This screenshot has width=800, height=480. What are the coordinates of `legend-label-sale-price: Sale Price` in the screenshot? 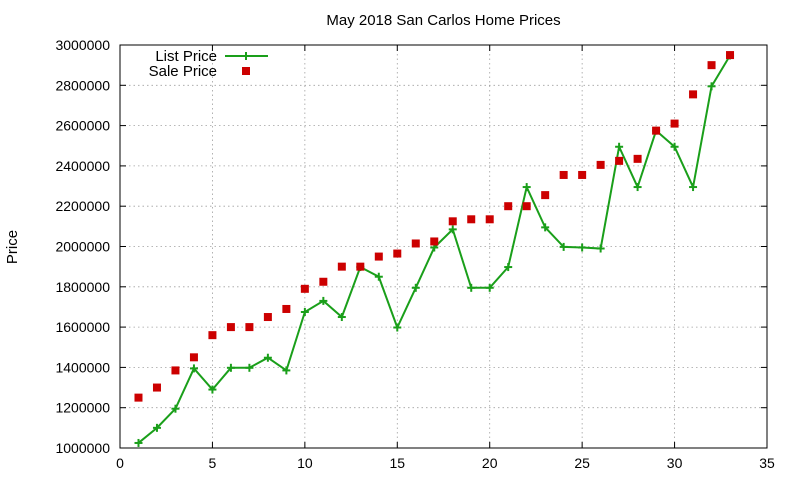 It's located at (183, 71).